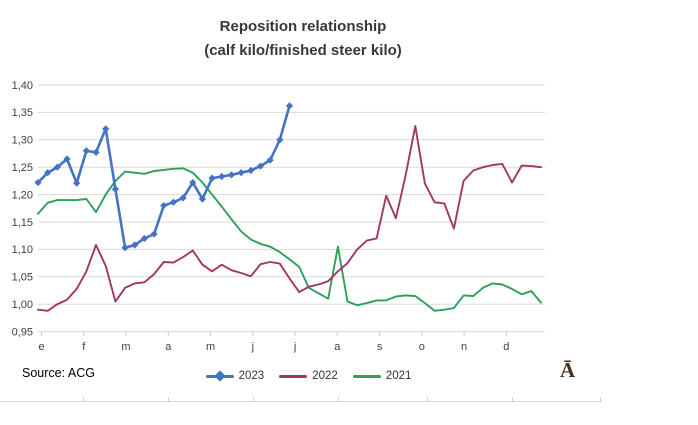 This screenshot has width=698, height=425. Describe the element at coordinates (325, 376) in the screenshot. I see `legend-label-2022: 2022` at that location.